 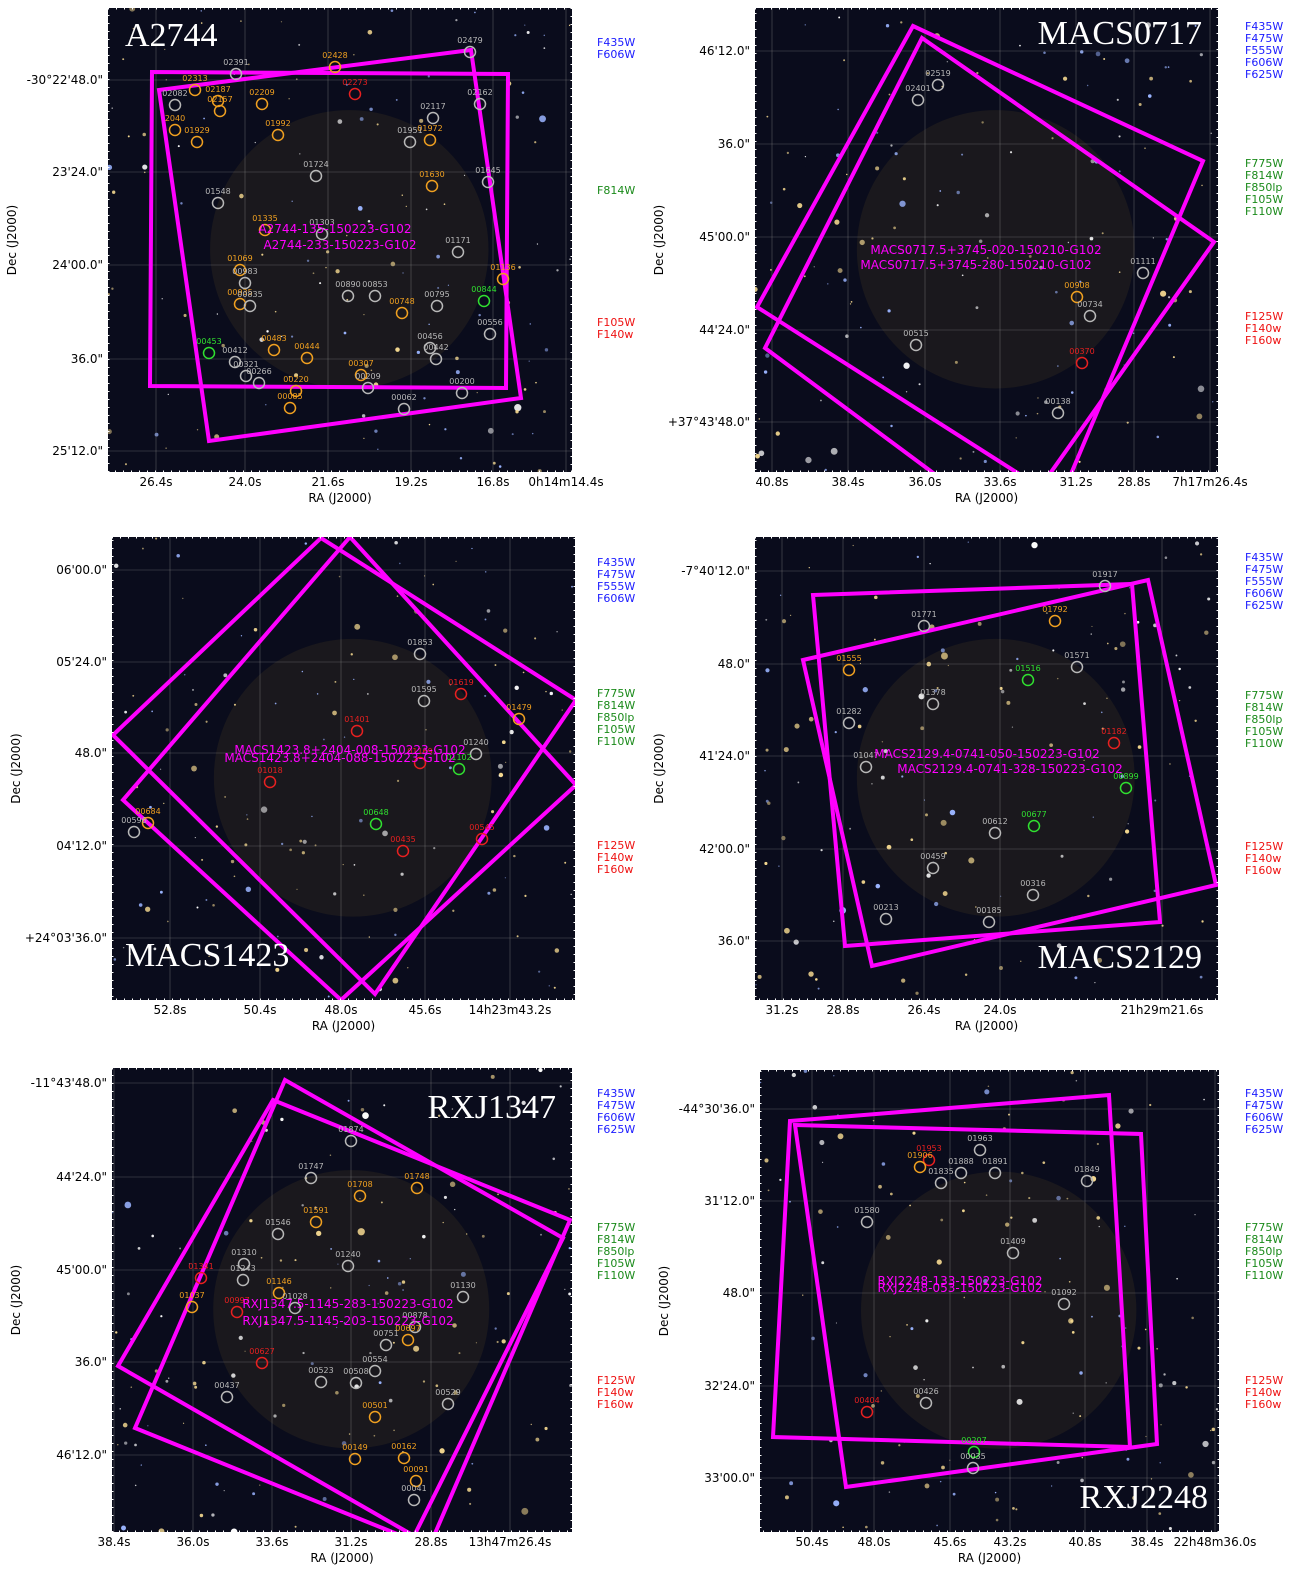 I want to click on source-id: 00751, so click(x=385, y=1333).